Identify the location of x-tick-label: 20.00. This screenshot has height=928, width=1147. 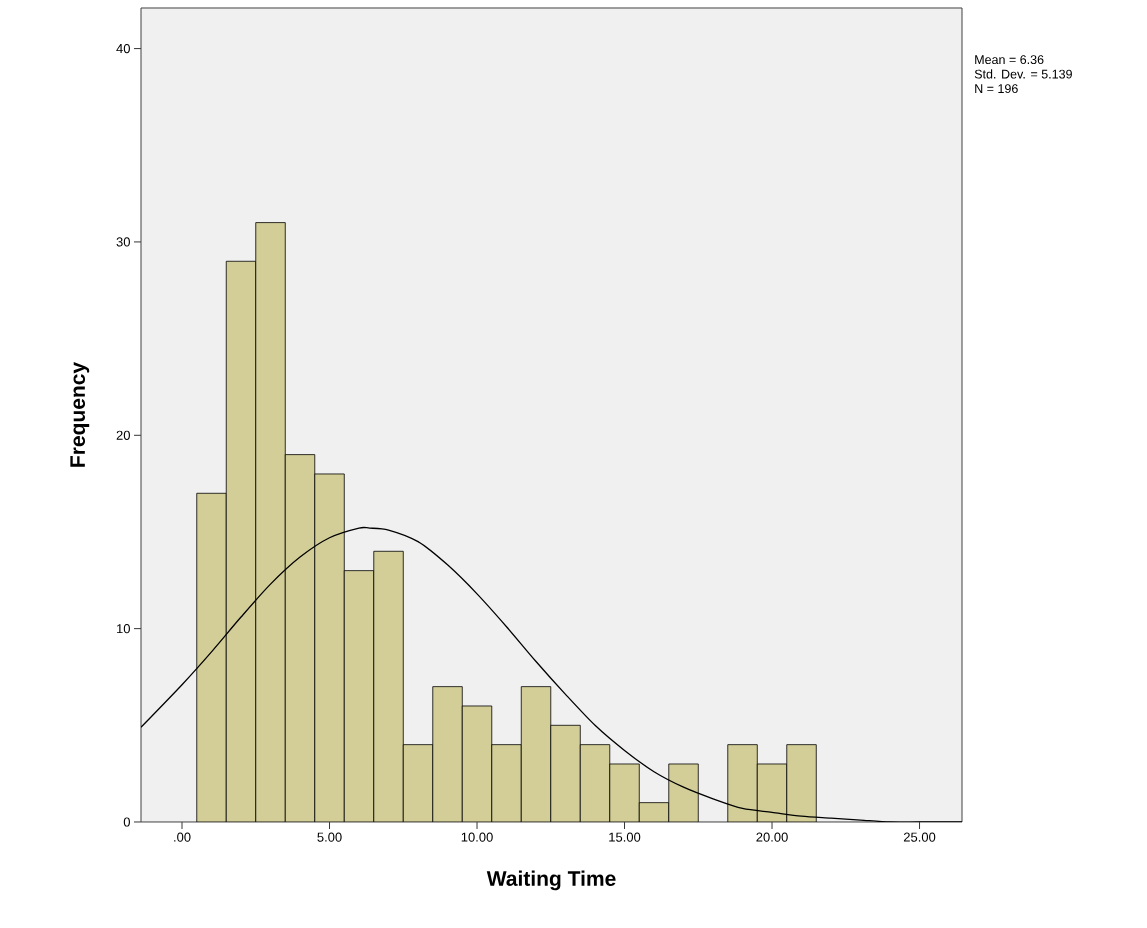
(772, 837).